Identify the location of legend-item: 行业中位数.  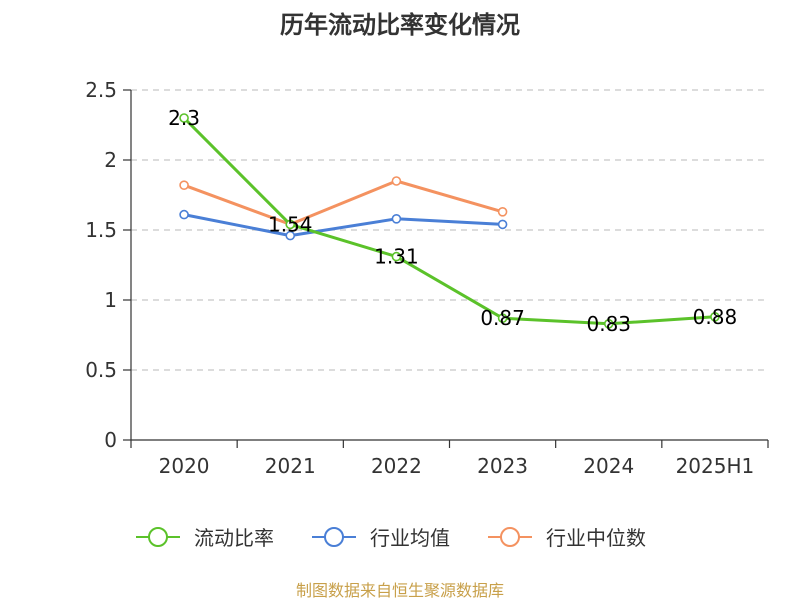
(567, 538).